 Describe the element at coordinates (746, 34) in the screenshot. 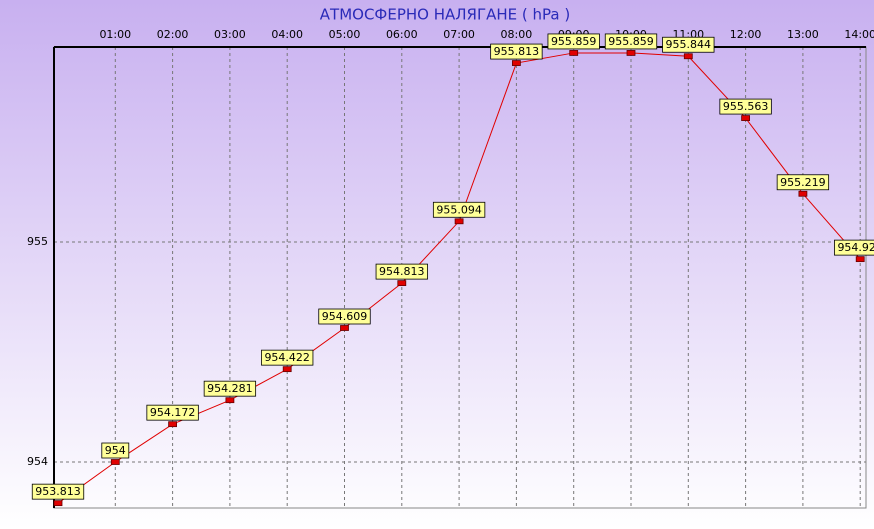

I see `x-tick-label: 12:00` at that location.